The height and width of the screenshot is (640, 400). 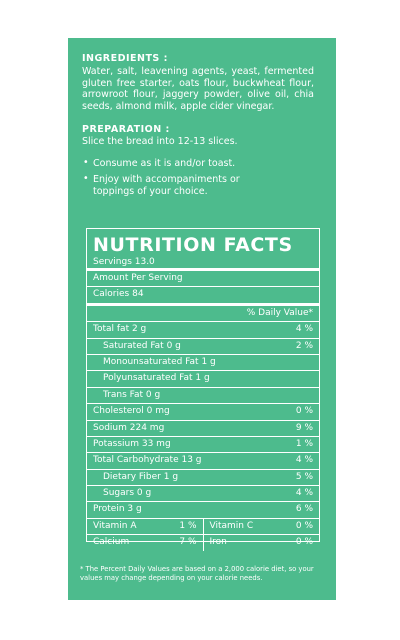 I want to click on vitamin-name: Vitamin C, so click(x=231, y=525).